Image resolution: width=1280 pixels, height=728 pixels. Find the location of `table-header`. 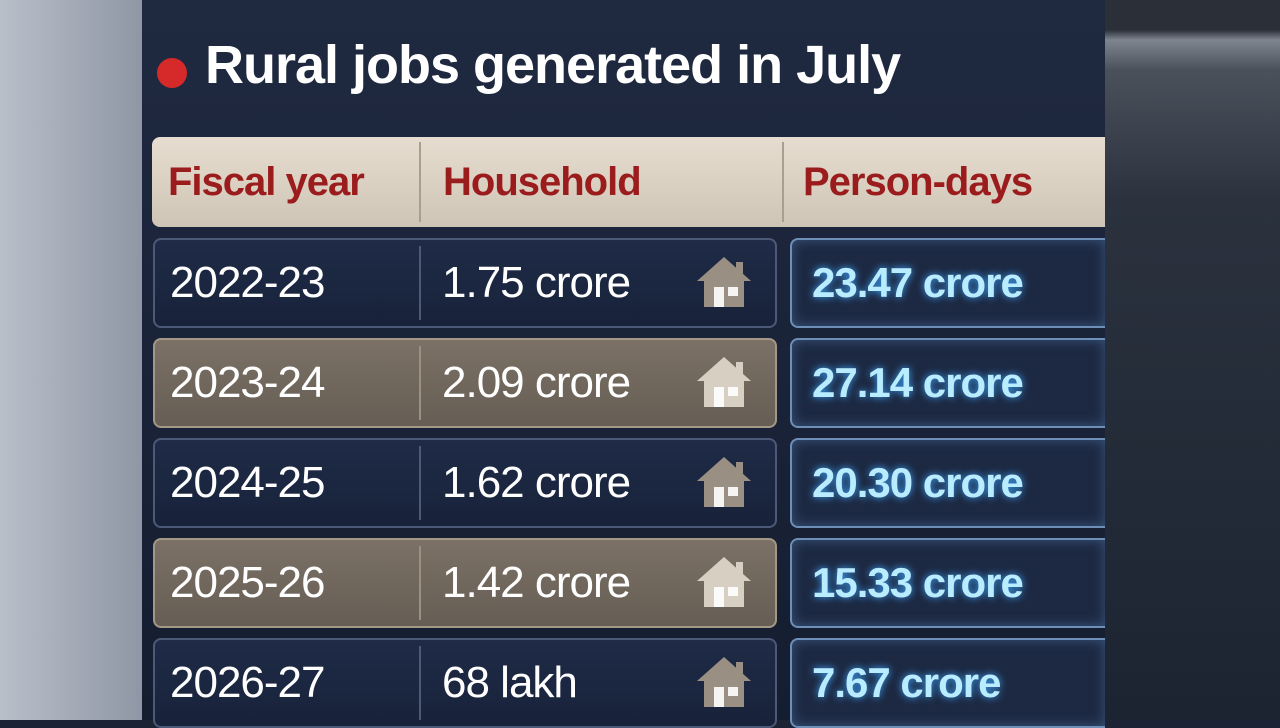

table-header is located at coordinates (628, 182).